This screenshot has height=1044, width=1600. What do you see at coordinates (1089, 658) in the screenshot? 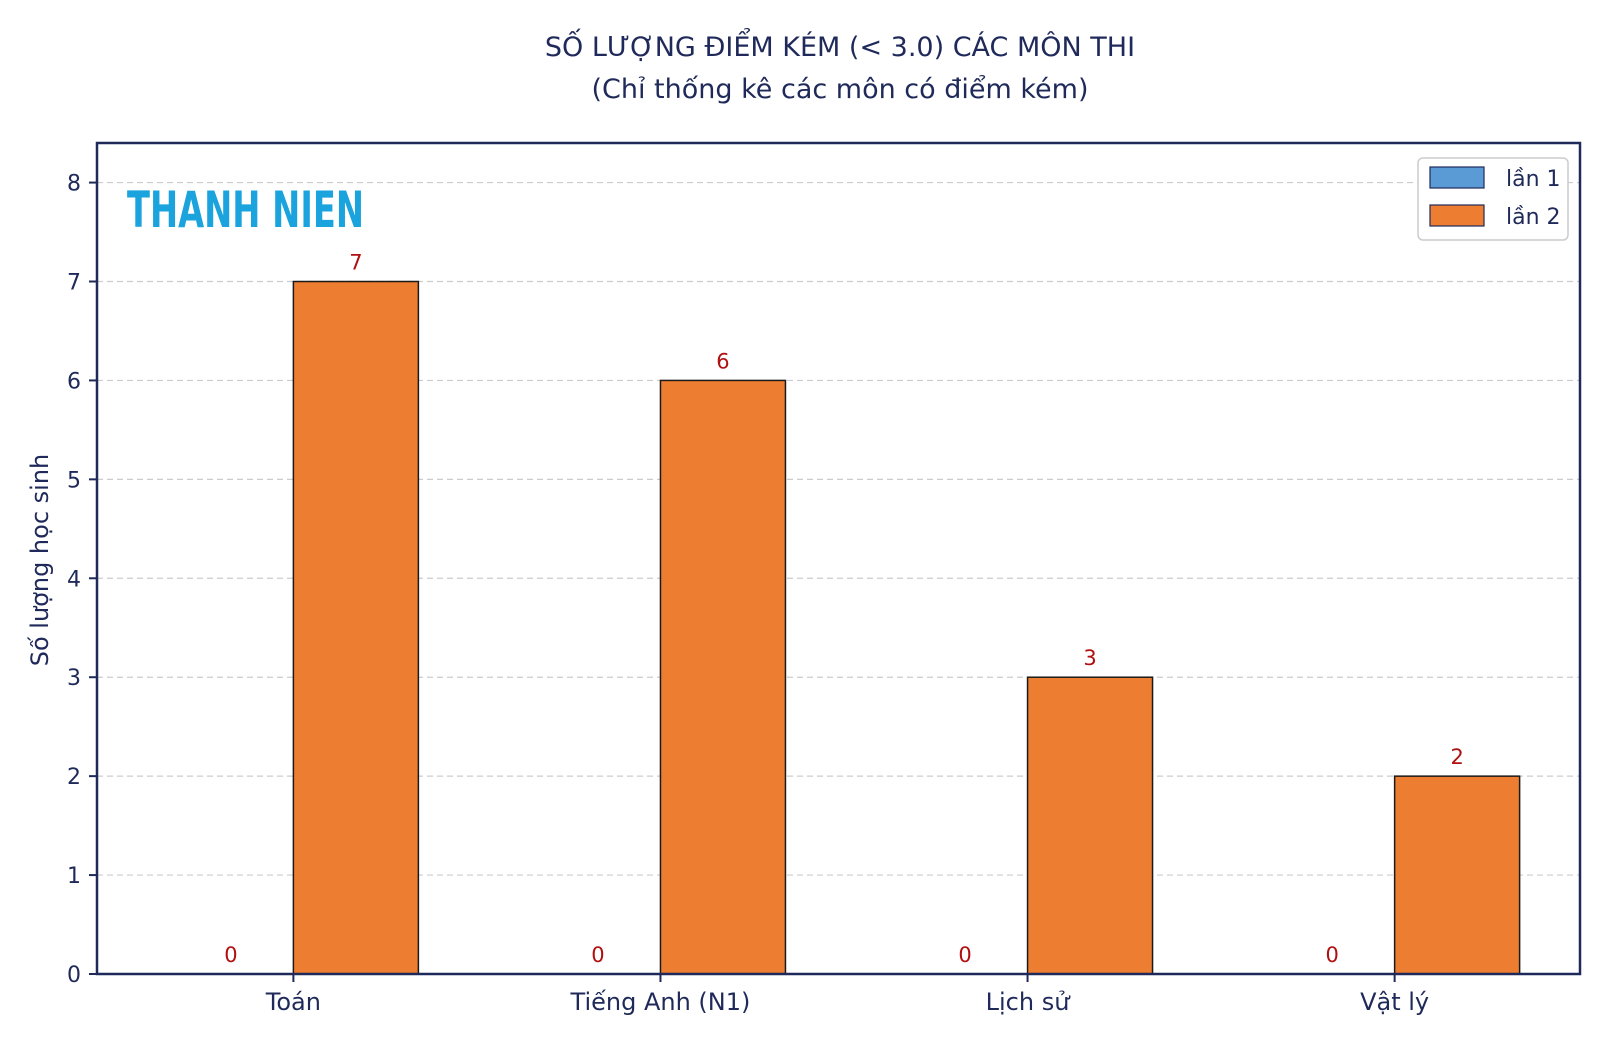
I see `data-label-2-series-1: 3` at bounding box center [1089, 658].